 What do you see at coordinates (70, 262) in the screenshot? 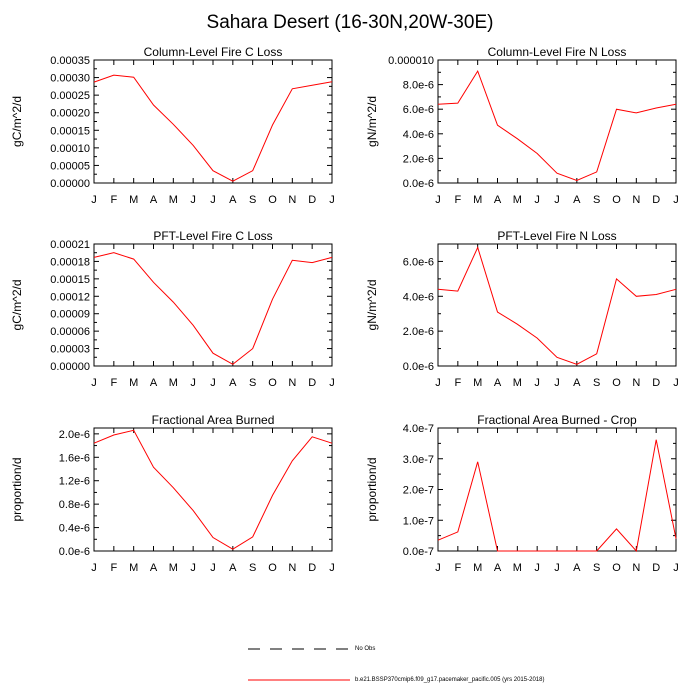
I see `y-tick-label: 0.00018` at bounding box center [70, 262].